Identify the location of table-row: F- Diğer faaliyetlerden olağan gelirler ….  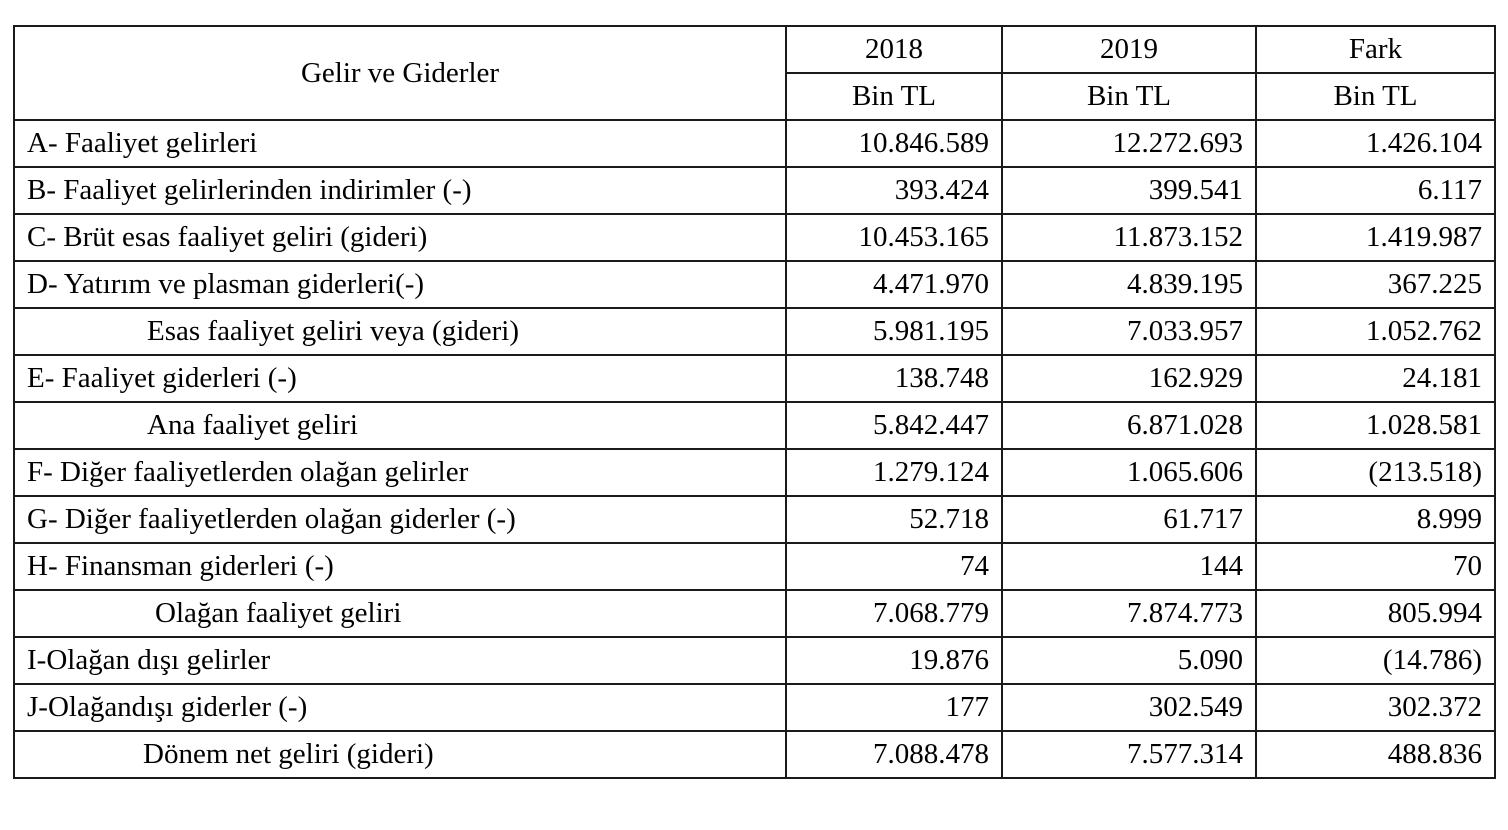
(754, 472).